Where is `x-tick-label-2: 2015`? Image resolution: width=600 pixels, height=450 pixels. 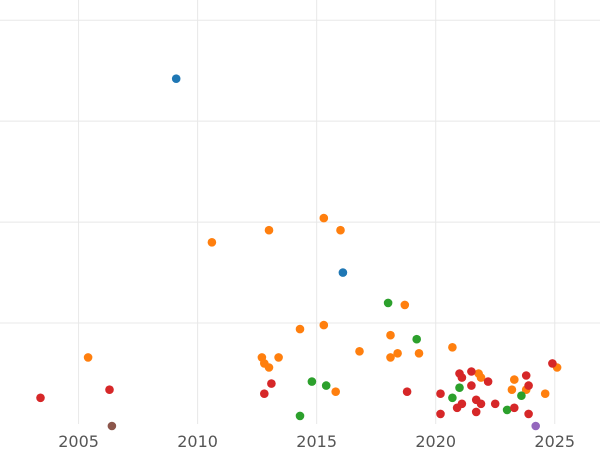 x-tick-label-2: 2015 is located at coordinates (316, 441).